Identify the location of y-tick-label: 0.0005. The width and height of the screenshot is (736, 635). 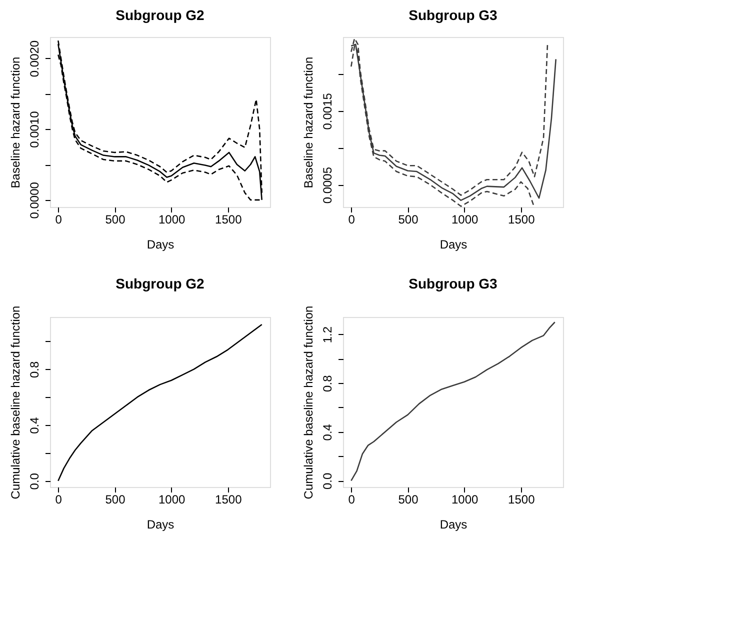
(327, 185).